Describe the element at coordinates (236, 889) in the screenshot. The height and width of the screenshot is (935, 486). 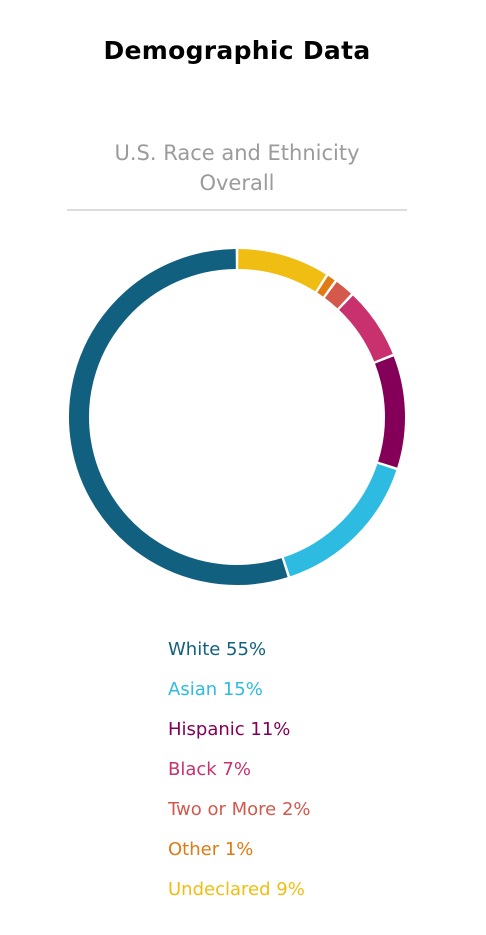
I see `legend-item-undeclared: Undeclared 9%` at that location.